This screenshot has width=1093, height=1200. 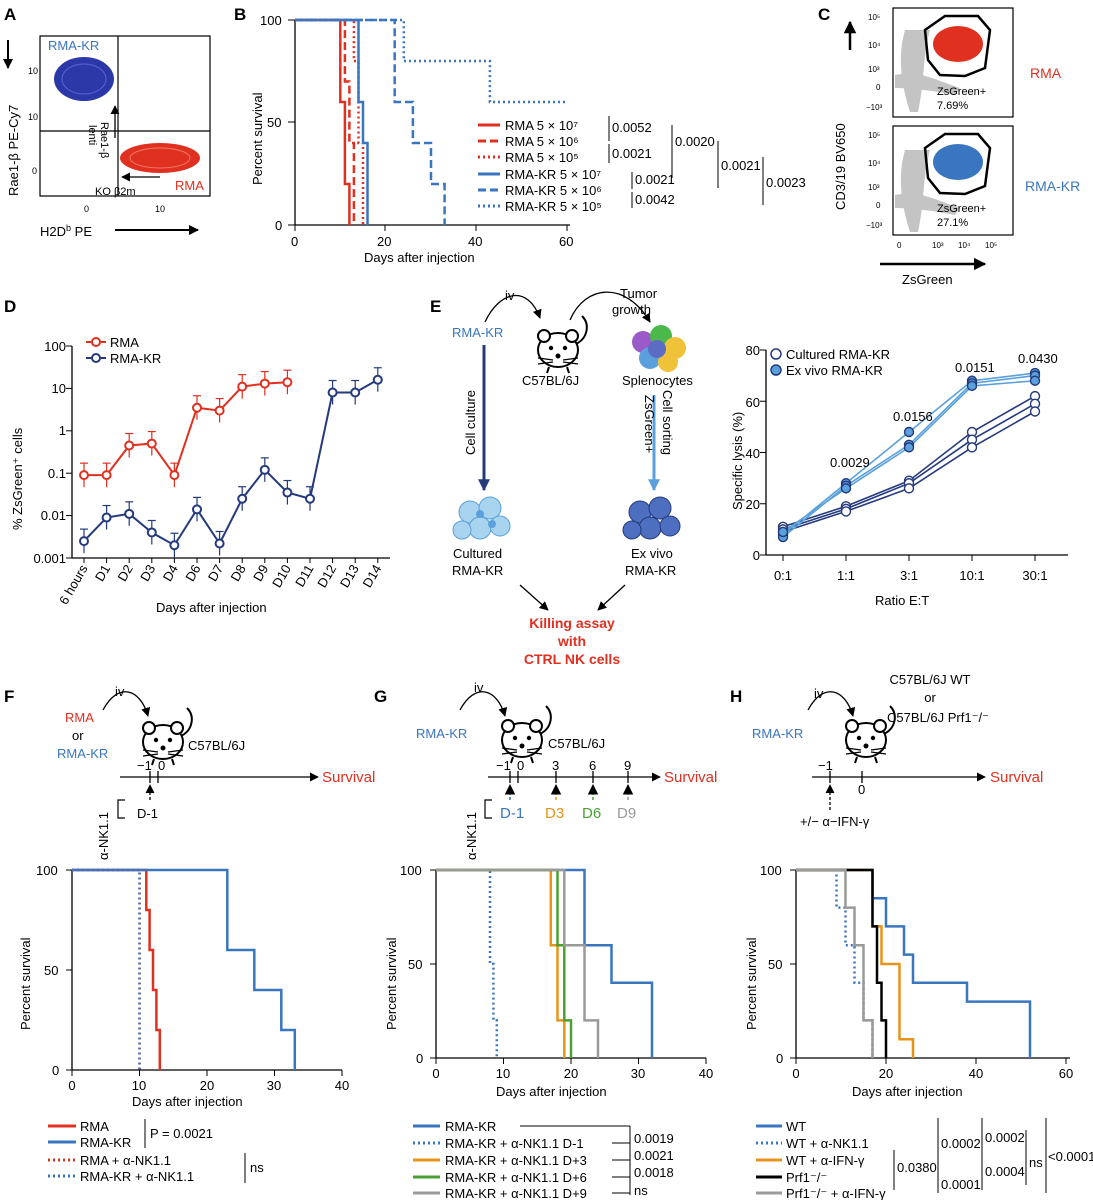 I want to click on g-survival-label: Survival, so click(x=690, y=777).